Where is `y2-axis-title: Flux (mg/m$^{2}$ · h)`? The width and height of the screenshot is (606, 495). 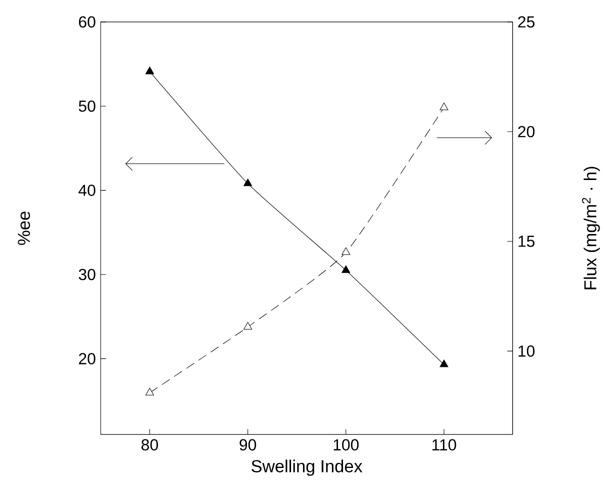 y2-axis-title: Flux (mg/m$^{2}$ · h) is located at coordinates (591, 228).